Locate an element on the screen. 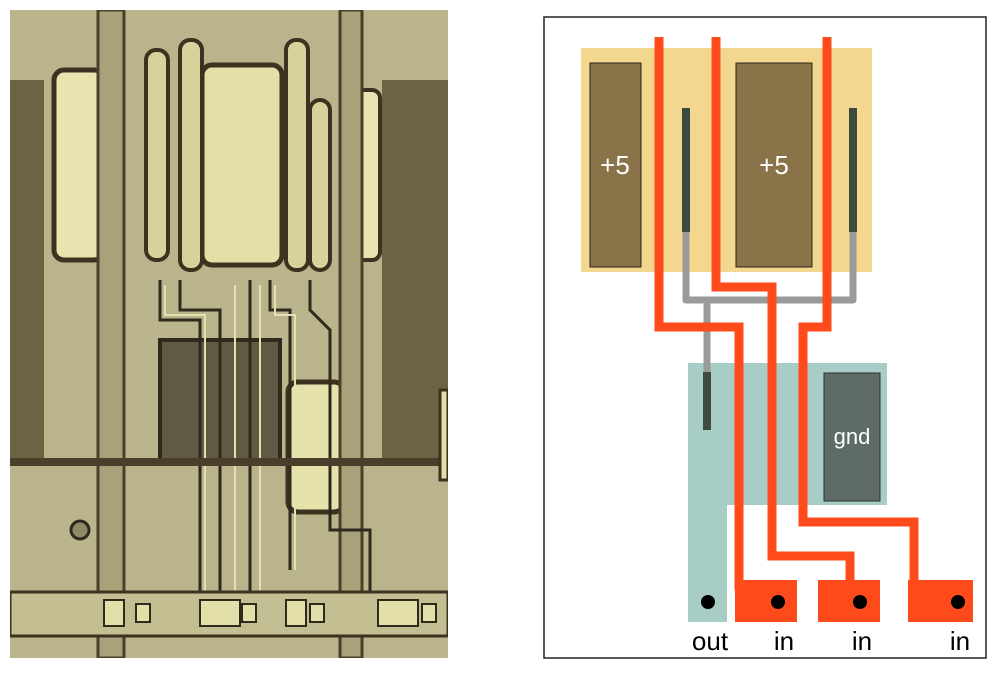 The height and width of the screenshot is (676, 1000). die-via is located at coordinates (80, 530).